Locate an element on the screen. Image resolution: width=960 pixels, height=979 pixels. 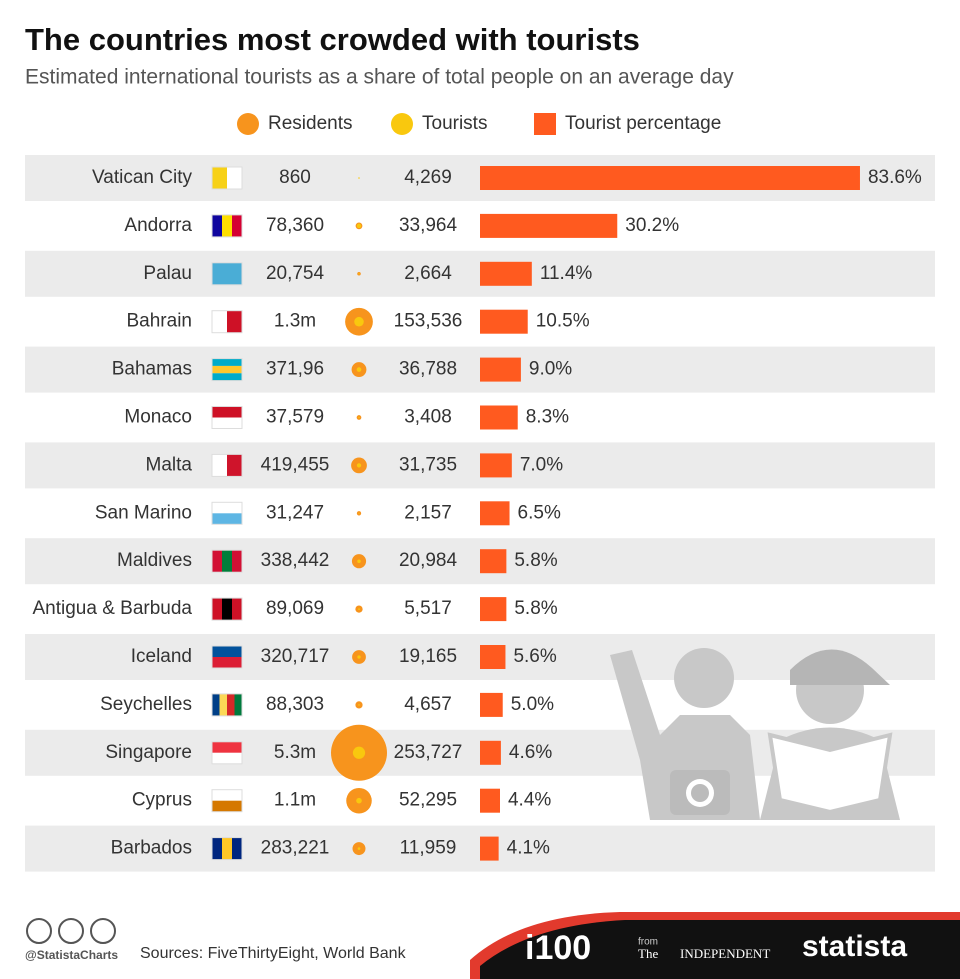
percent-label: 8.3% is located at coordinates (547, 417).